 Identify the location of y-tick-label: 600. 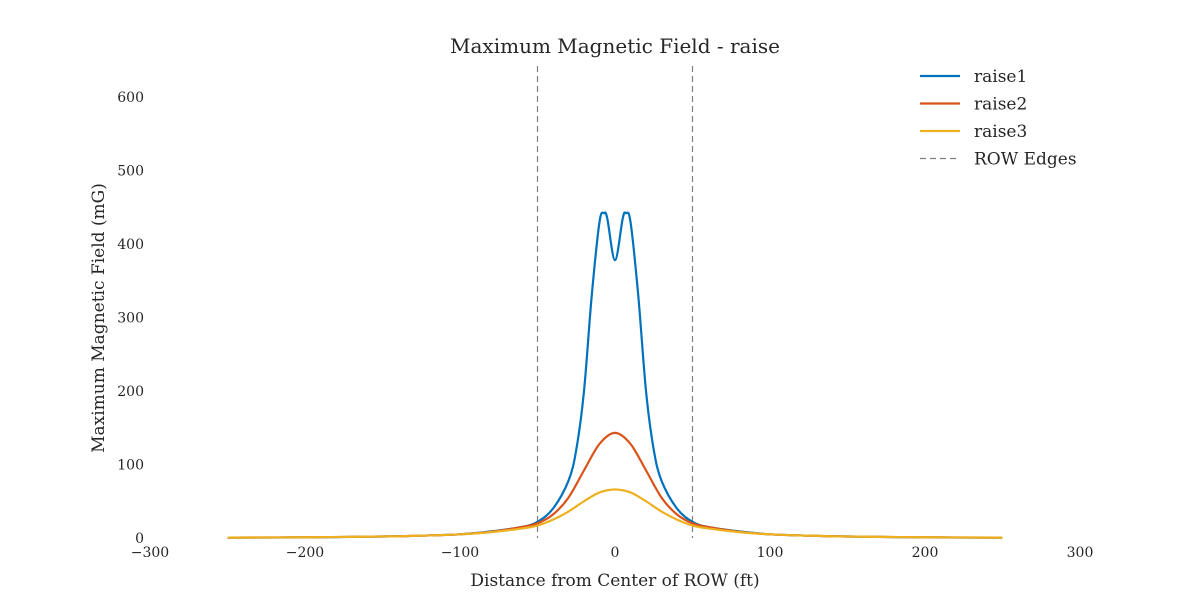
(130, 98).